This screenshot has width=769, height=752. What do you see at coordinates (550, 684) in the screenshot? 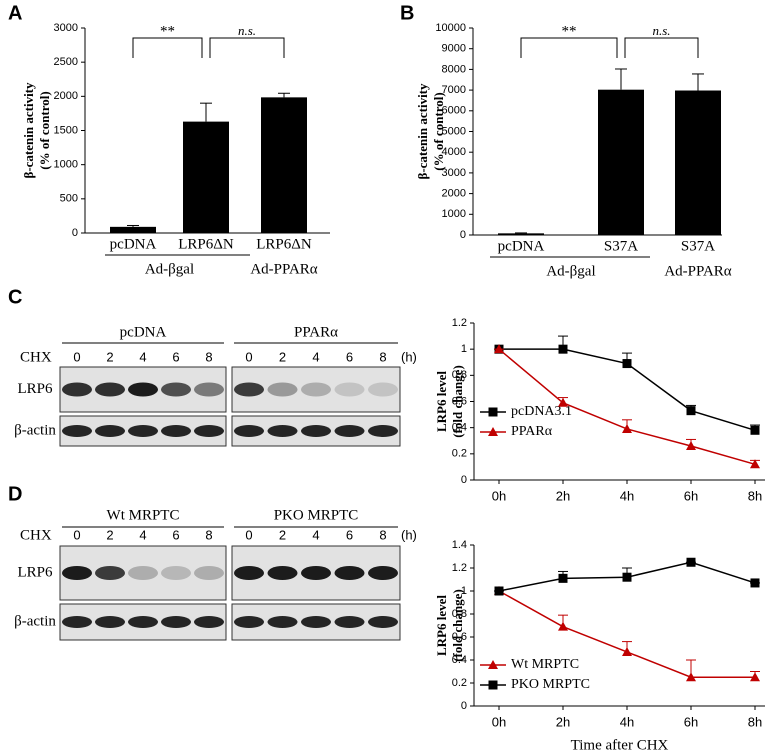
I see `legend-label: PKO MRPTC` at bounding box center [550, 684].